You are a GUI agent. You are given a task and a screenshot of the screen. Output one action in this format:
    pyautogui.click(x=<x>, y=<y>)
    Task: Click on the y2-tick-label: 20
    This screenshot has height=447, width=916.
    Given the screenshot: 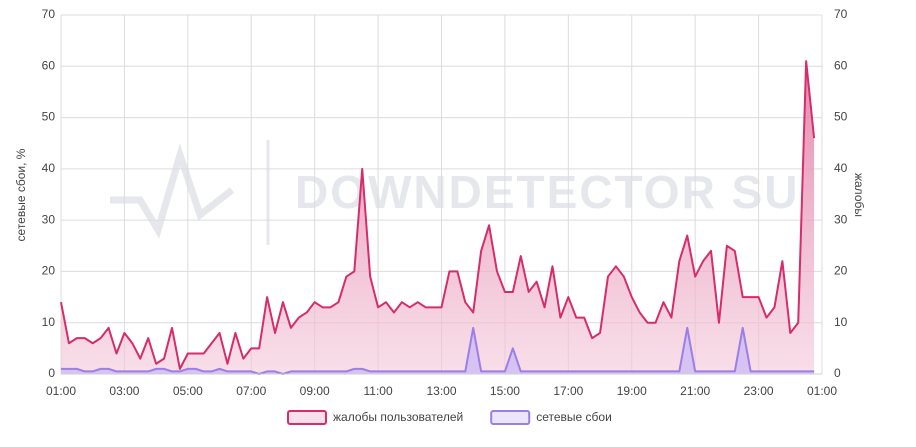 What is the action you would take?
    pyautogui.click(x=841, y=271)
    